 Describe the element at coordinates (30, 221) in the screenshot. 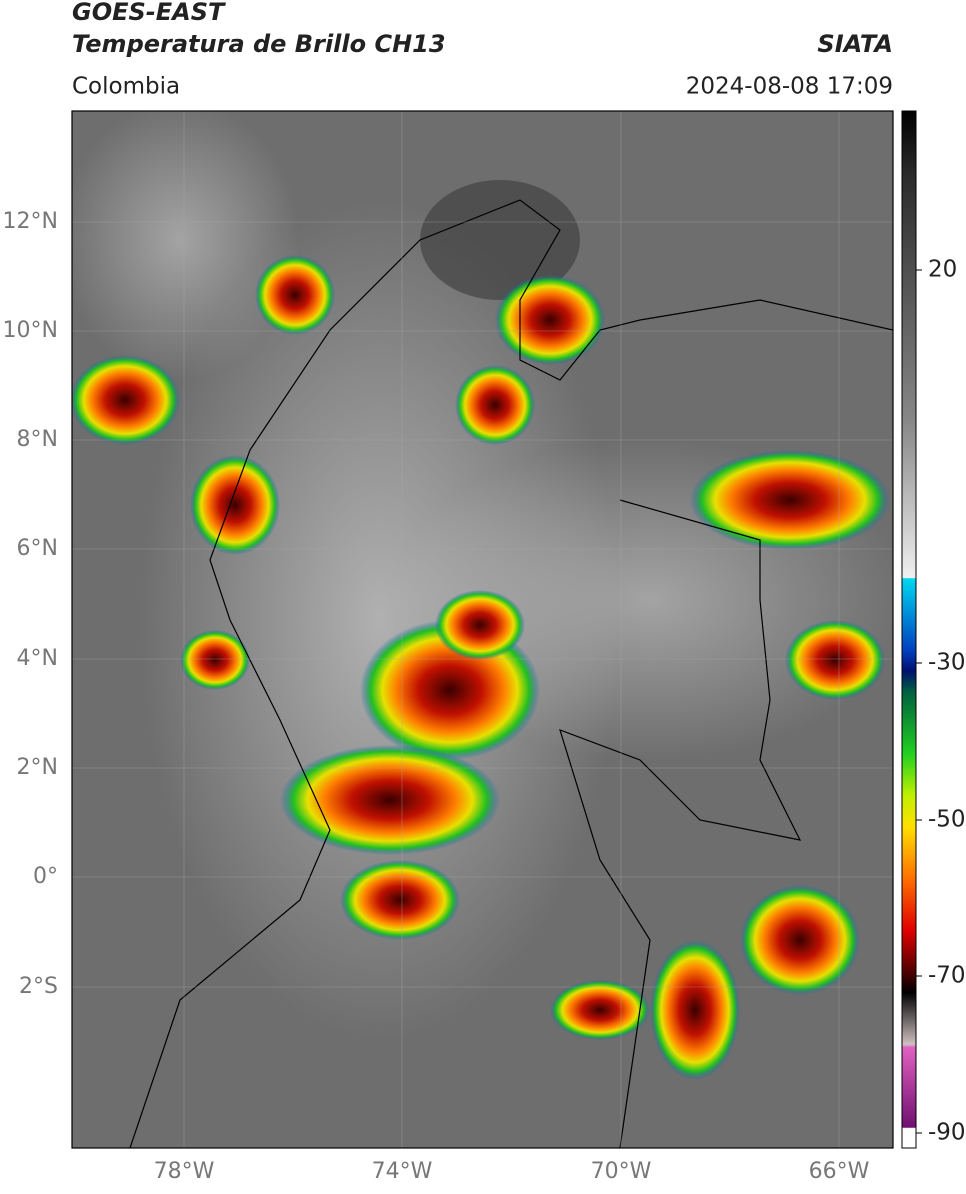

I see `lat-label: 12°N` at that location.